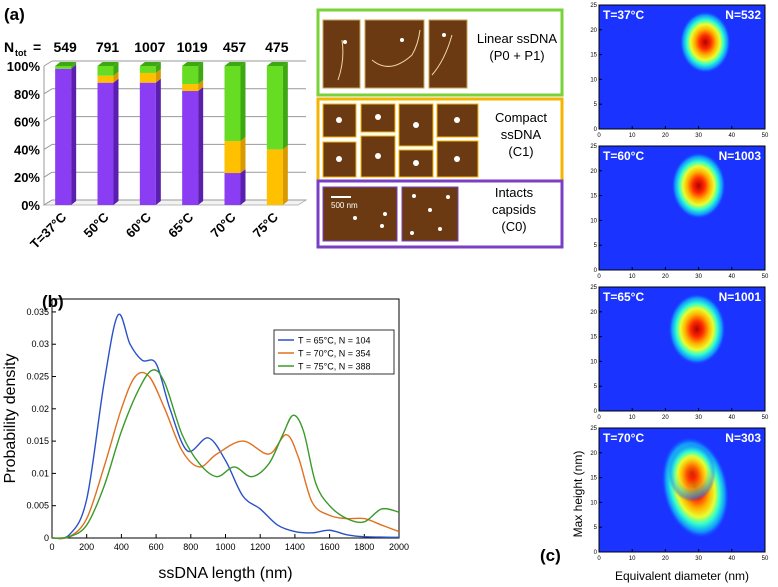 The height and width of the screenshot is (587, 778). Describe the element at coordinates (517, 38) in the screenshot. I see `legend-linear-line1: Linear ssDNA` at that location.